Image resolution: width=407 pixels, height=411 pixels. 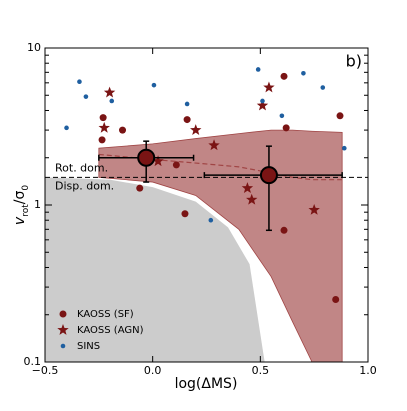 I want to click on y-label-part: /σ, so click(x=20, y=198).